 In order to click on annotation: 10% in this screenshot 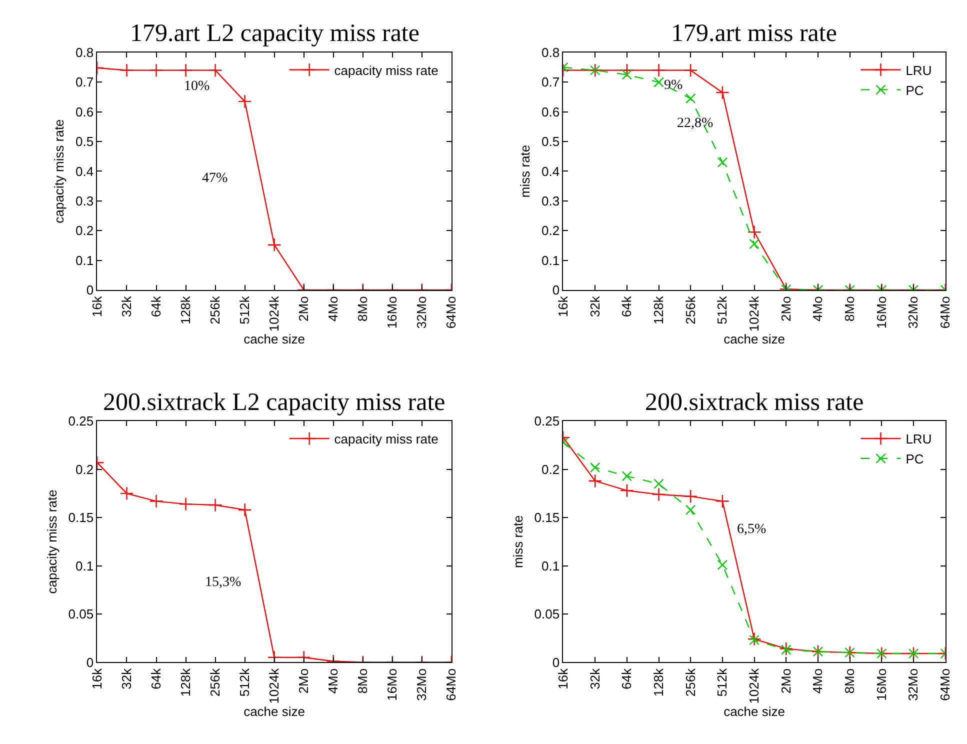, I will do `click(197, 86)`.